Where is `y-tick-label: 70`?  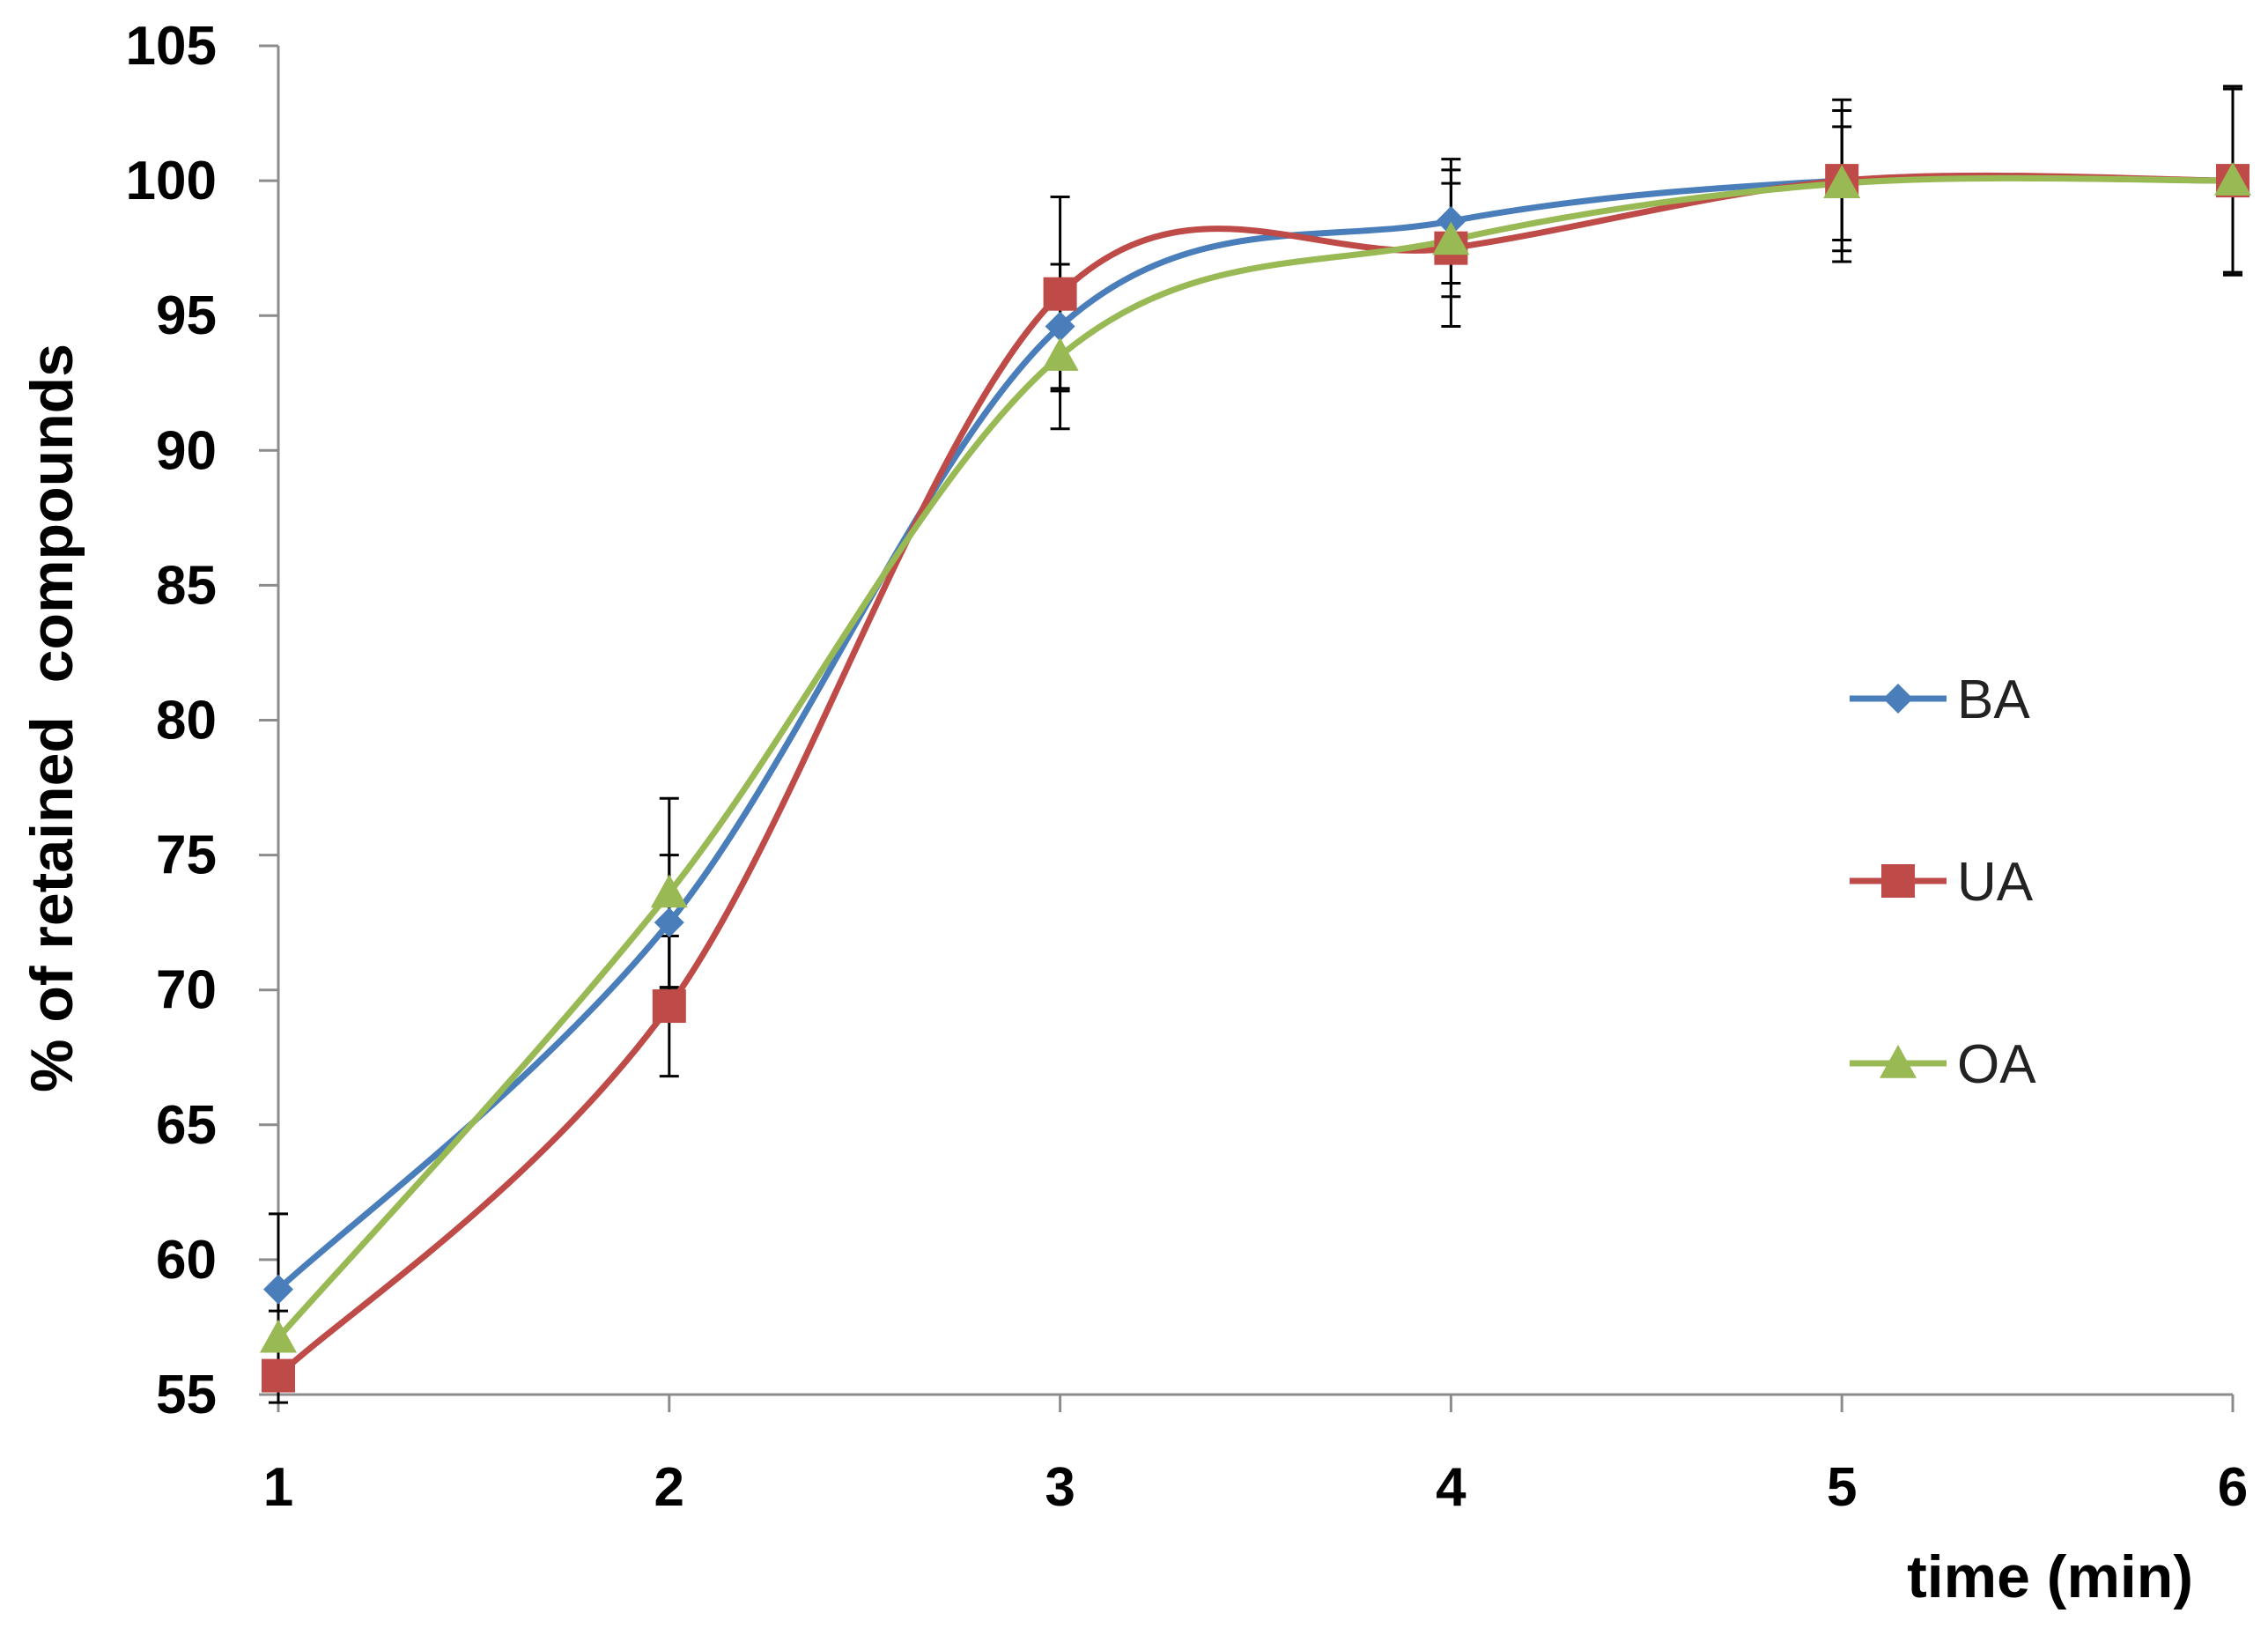 y-tick-label: 70 is located at coordinates (186, 990).